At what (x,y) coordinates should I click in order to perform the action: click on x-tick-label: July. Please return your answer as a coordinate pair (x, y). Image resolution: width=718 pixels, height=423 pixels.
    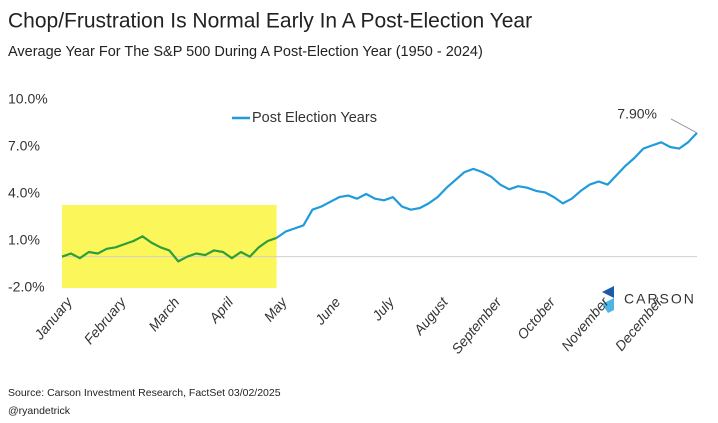
    Looking at the image, I should click on (383, 308).